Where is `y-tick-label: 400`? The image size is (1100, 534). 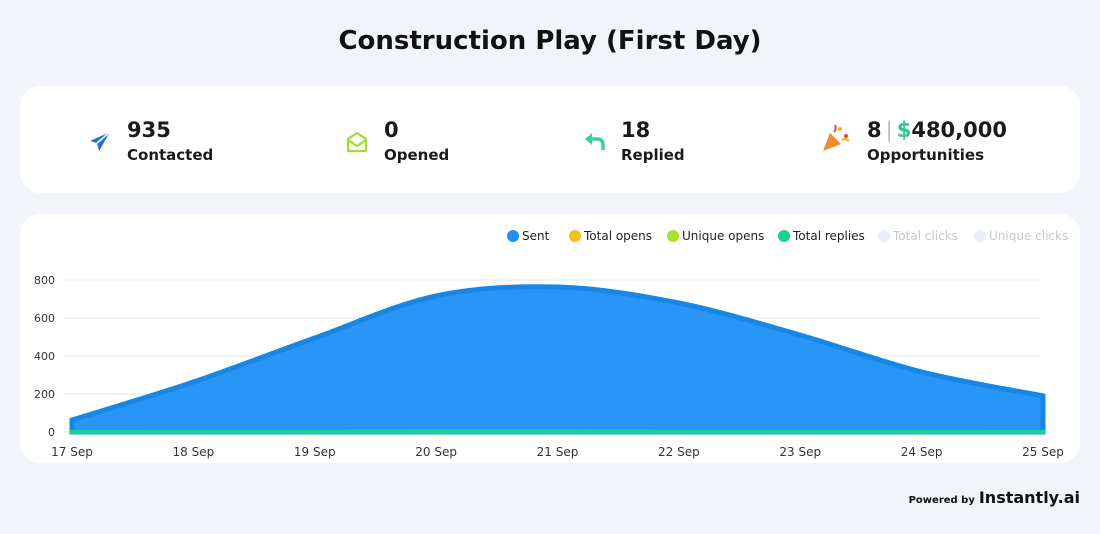
y-tick-label: 400 is located at coordinates (44, 356).